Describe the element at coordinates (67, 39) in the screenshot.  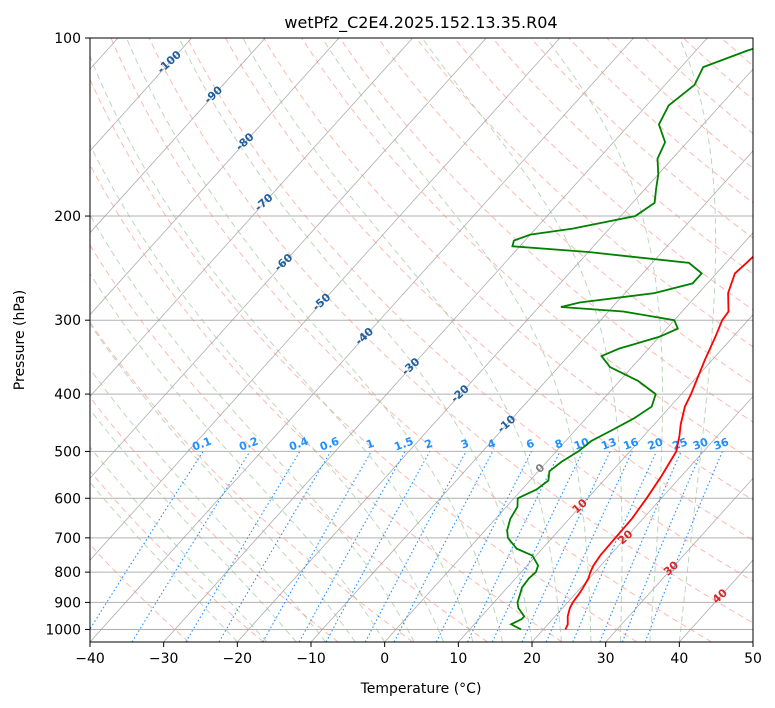
I see `y-tick-label: 100` at that location.